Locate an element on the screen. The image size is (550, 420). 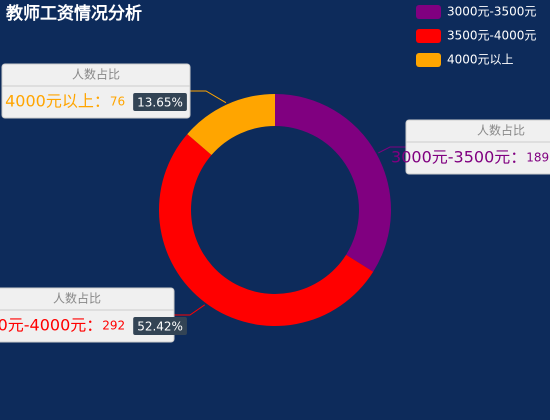
callout-percent: 52.42% is located at coordinates (160, 327).